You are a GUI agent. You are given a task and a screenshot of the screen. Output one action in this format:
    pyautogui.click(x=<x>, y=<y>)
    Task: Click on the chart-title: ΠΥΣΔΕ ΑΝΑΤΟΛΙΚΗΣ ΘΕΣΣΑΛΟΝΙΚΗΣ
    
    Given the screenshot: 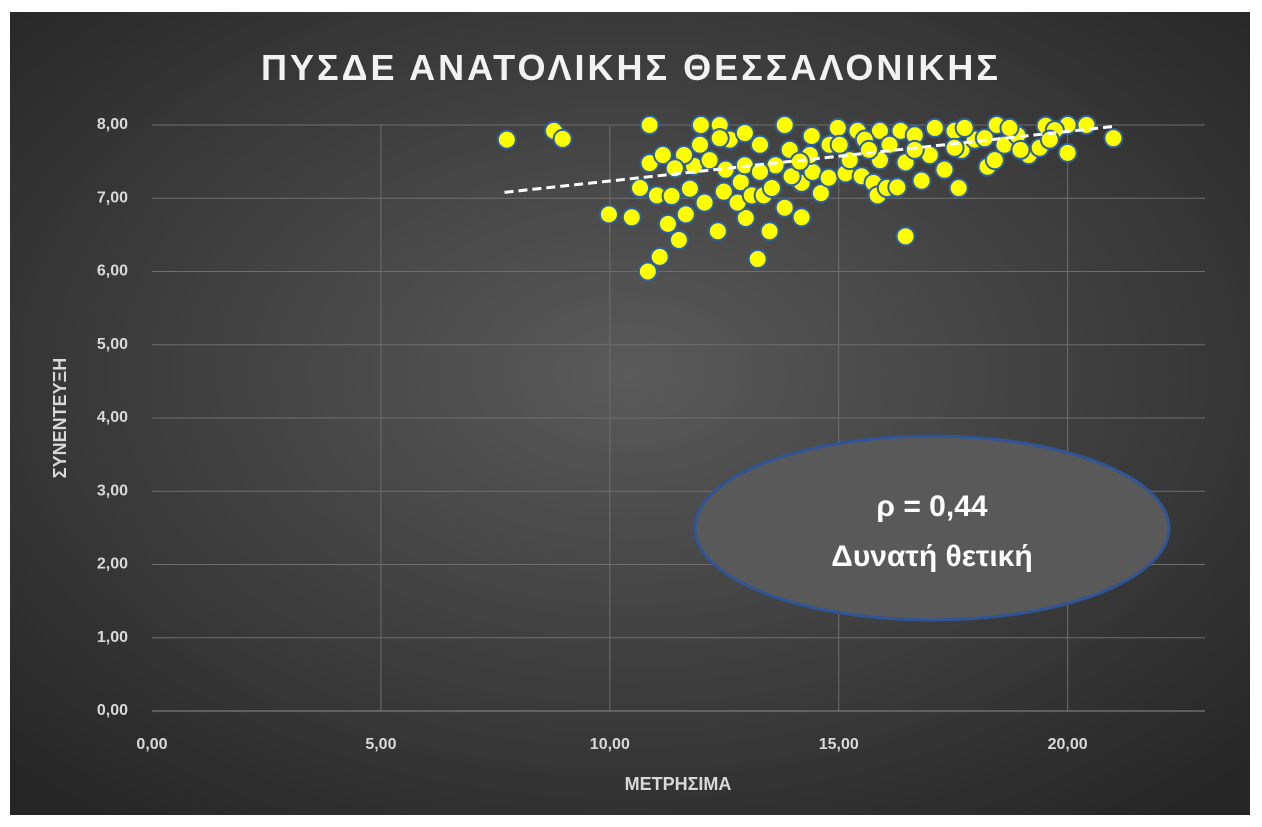 What is the action you would take?
    pyautogui.click(x=631, y=67)
    